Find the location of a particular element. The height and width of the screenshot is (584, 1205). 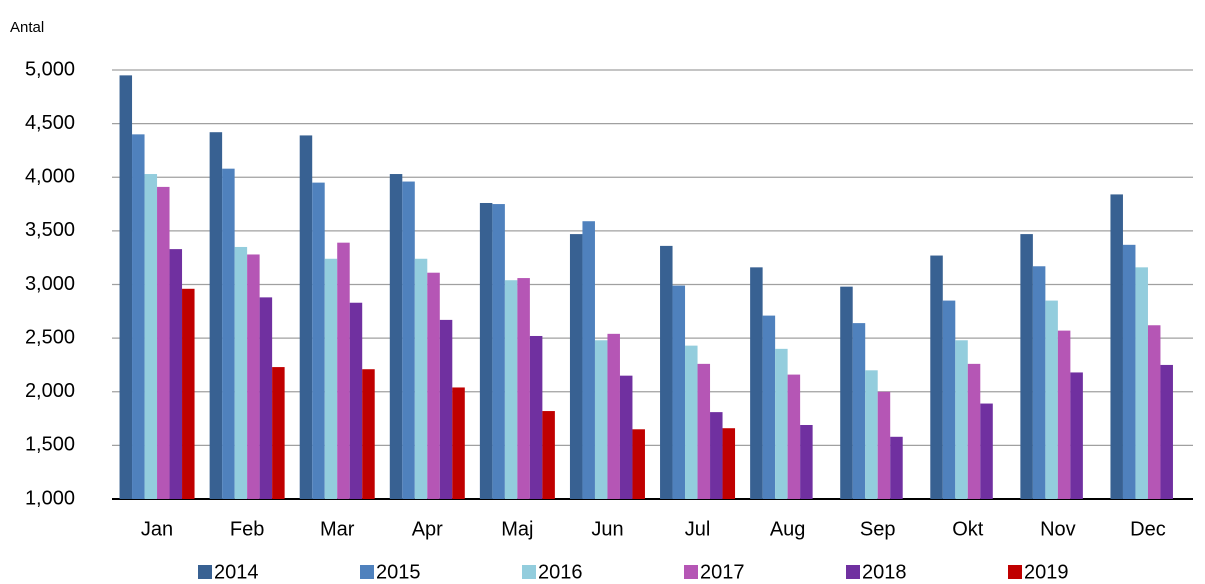

y-tick-label: 2,000 is located at coordinates (50, 391).